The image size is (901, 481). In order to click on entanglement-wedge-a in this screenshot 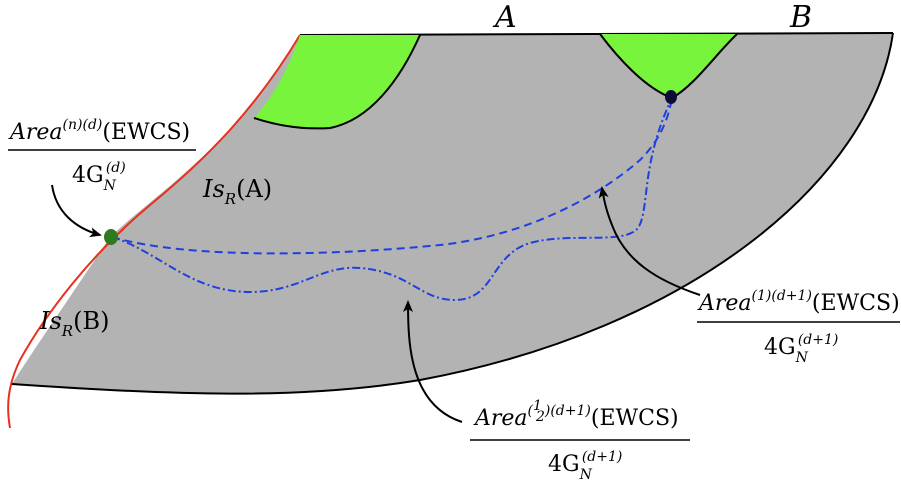, I will do `click(337, 82)`.